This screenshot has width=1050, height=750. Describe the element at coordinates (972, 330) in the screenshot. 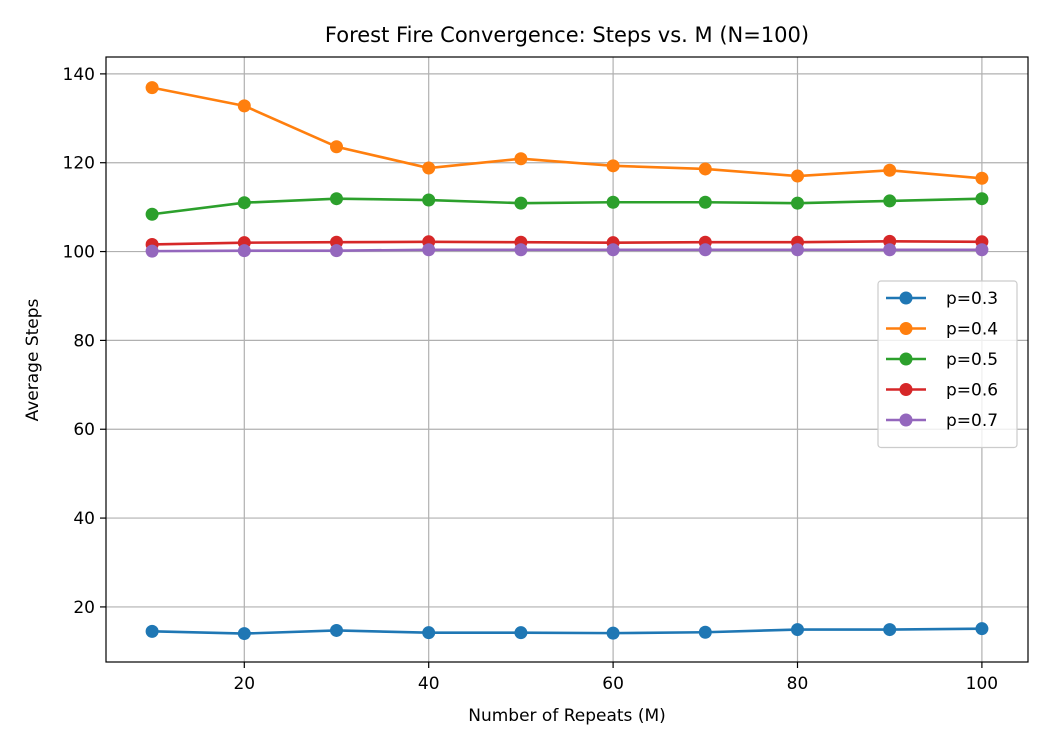

I see `legend-label: p=0.4` at that location.